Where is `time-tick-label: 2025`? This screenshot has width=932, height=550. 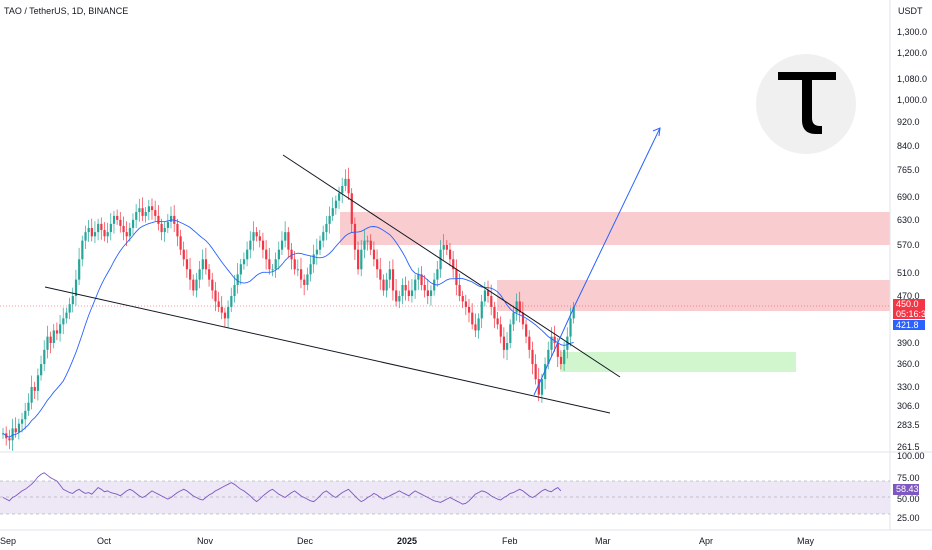 time-tick-label: 2025 is located at coordinates (407, 541).